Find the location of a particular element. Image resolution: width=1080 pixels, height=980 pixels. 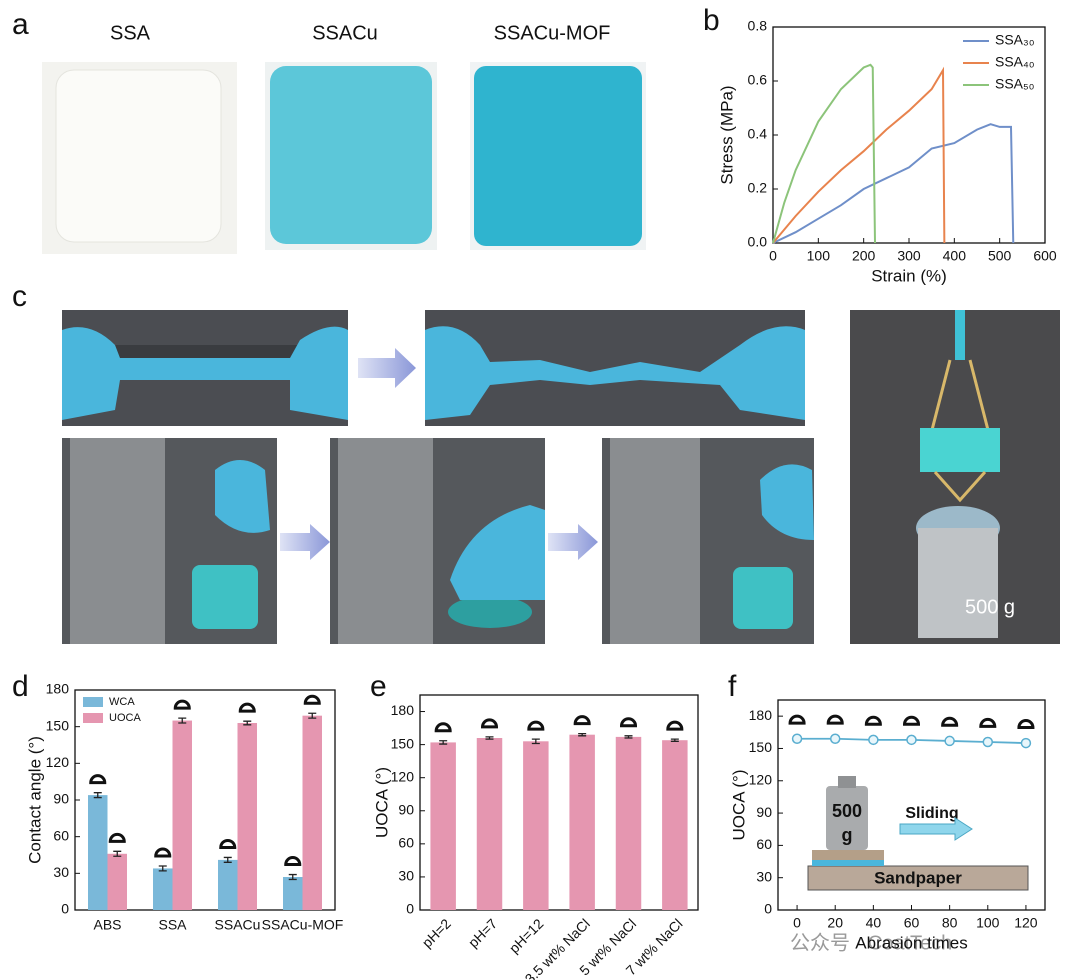

gel-strip is located at coordinates (960, 335).